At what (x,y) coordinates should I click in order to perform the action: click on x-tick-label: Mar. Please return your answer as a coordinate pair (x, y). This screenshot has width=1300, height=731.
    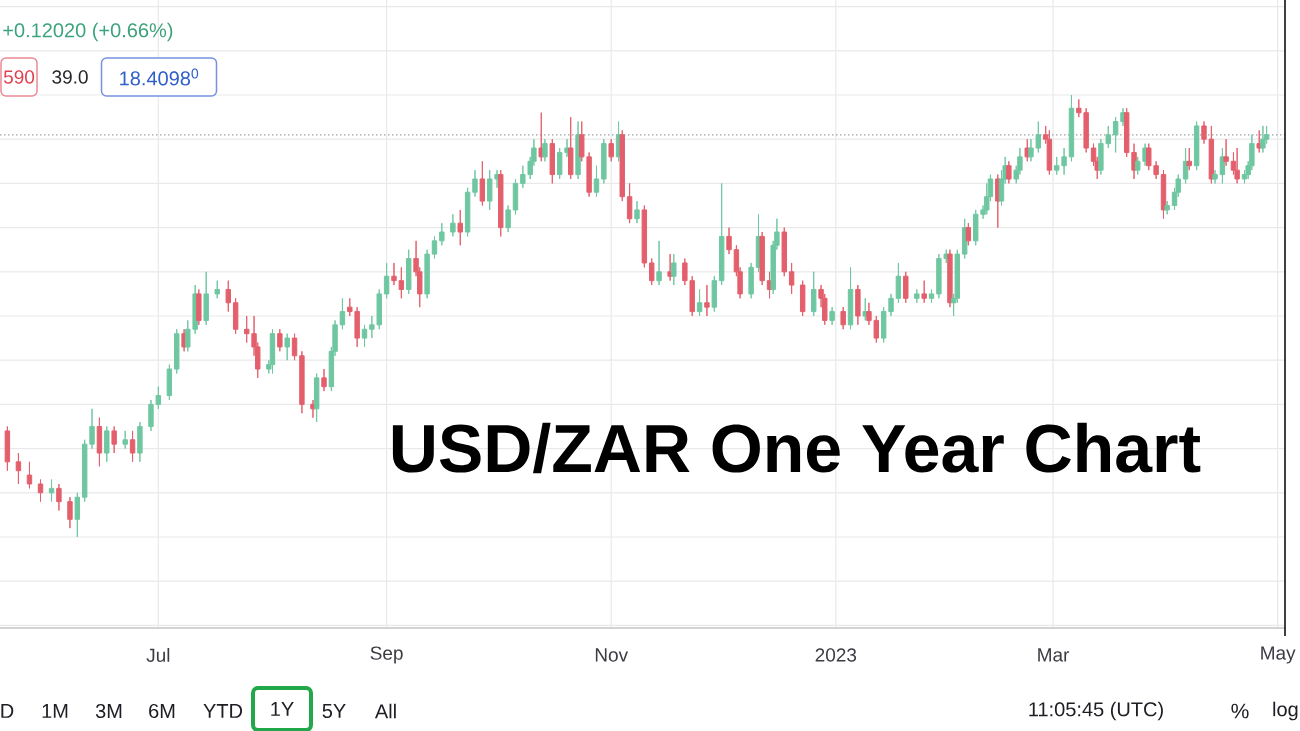
    Looking at the image, I should click on (1054, 655).